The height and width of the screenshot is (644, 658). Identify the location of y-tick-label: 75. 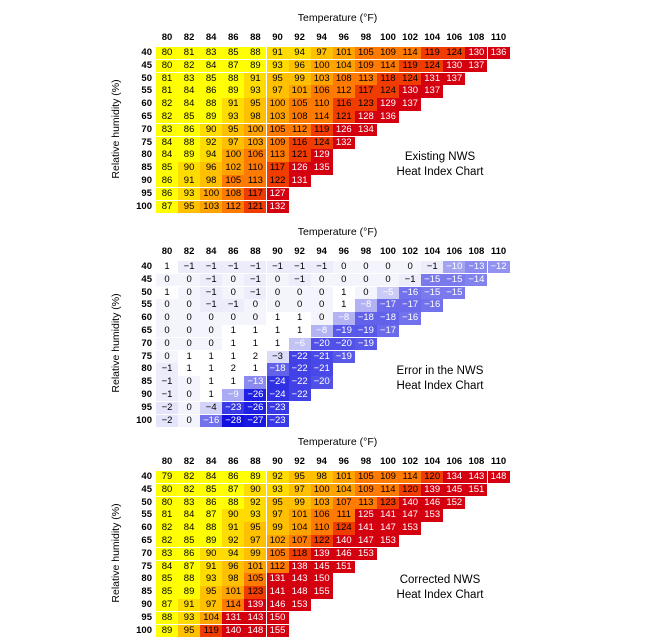
(146, 356).